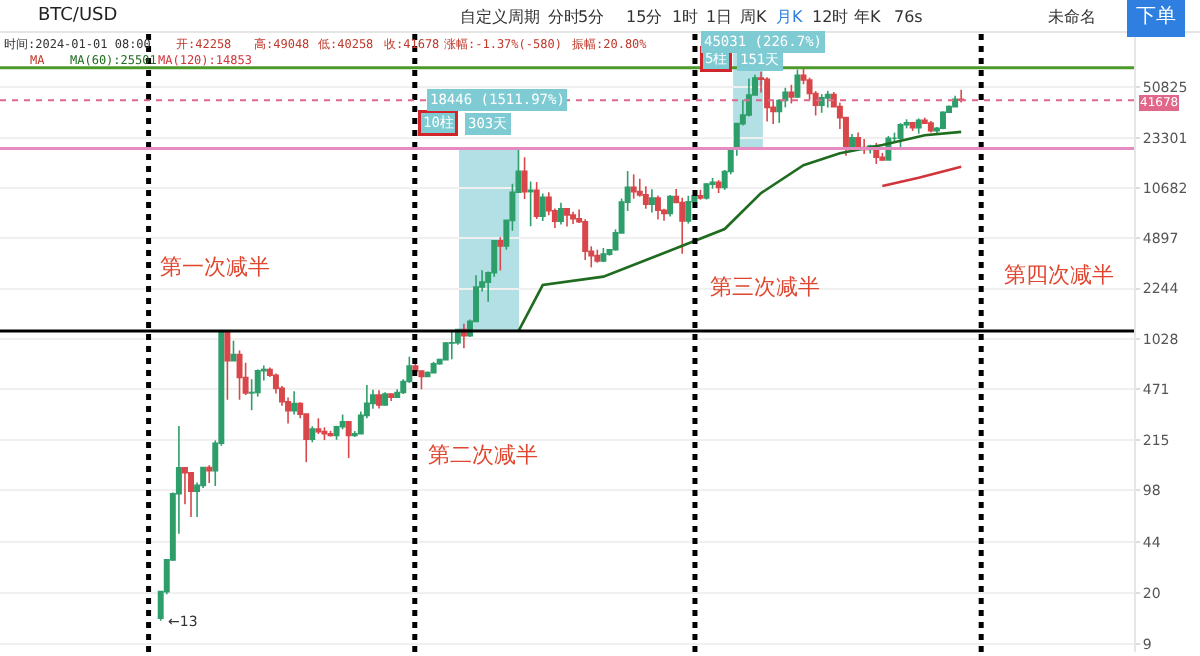 The width and height of the screenshot is (1200, 656). What do you see at coordinates (500, 17) in the screenshot?
I see `text: 自定义周期` at bounding box center [500, 17].